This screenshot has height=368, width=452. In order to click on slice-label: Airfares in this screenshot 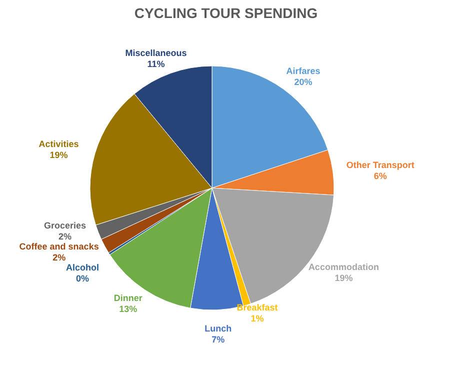, I will do `click(303, 71)`.